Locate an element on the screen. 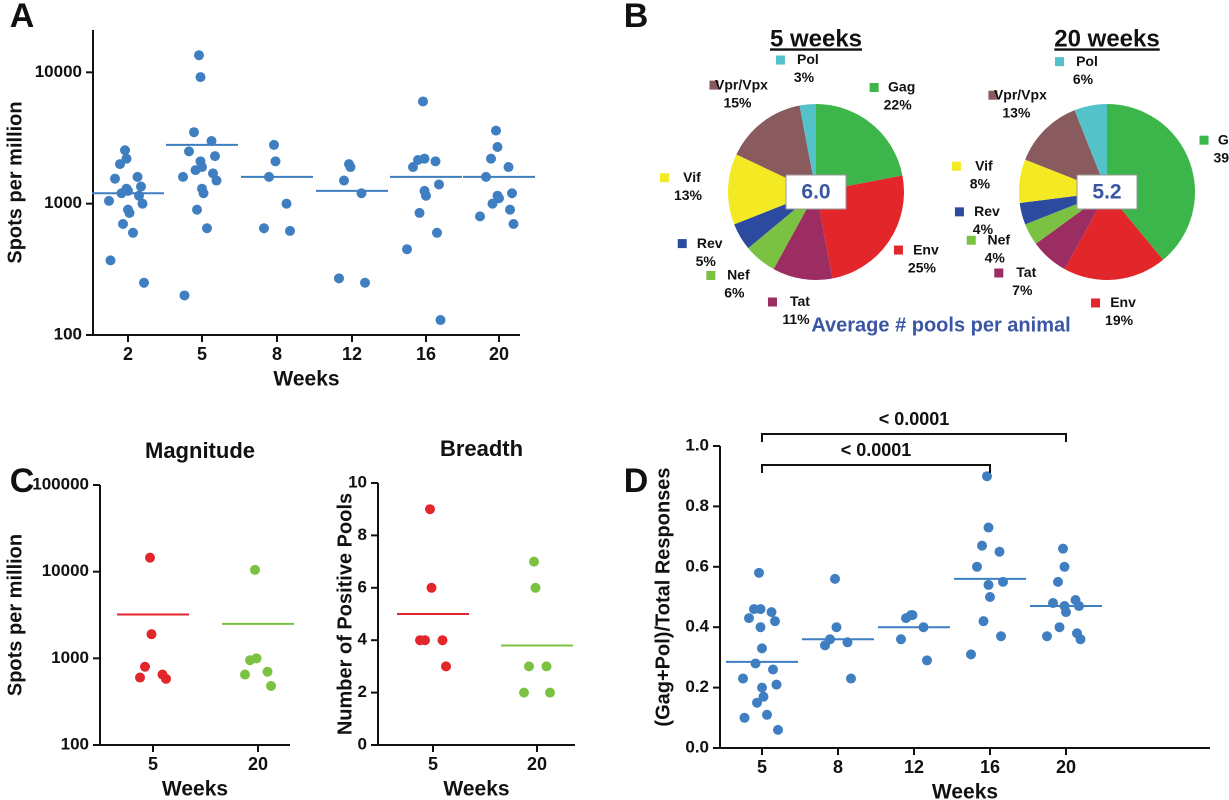 Image resolution: width=1229 pixels, height=800 pixels. slice-value-label: 5% is located at coordinates (706, 261).